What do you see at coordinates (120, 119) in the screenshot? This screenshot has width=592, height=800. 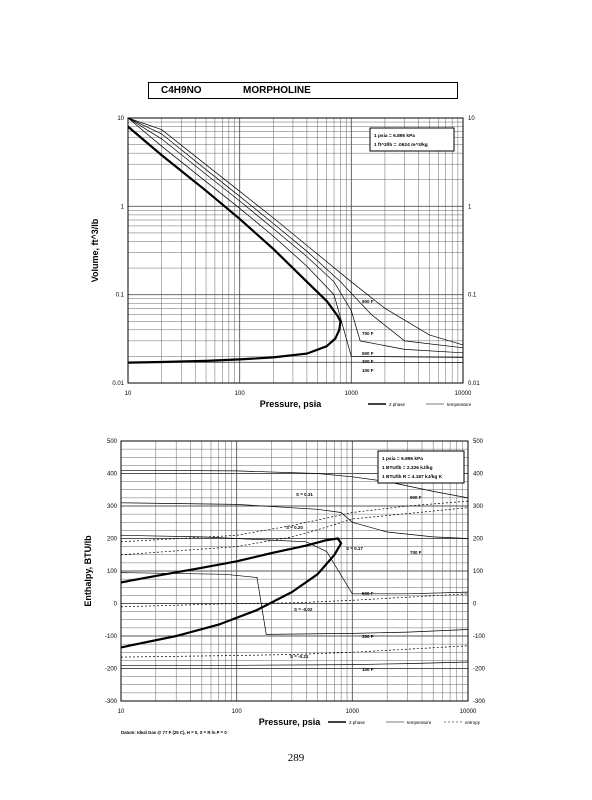 I see `y-tick-label: 10` at bounding box center [120, 119].